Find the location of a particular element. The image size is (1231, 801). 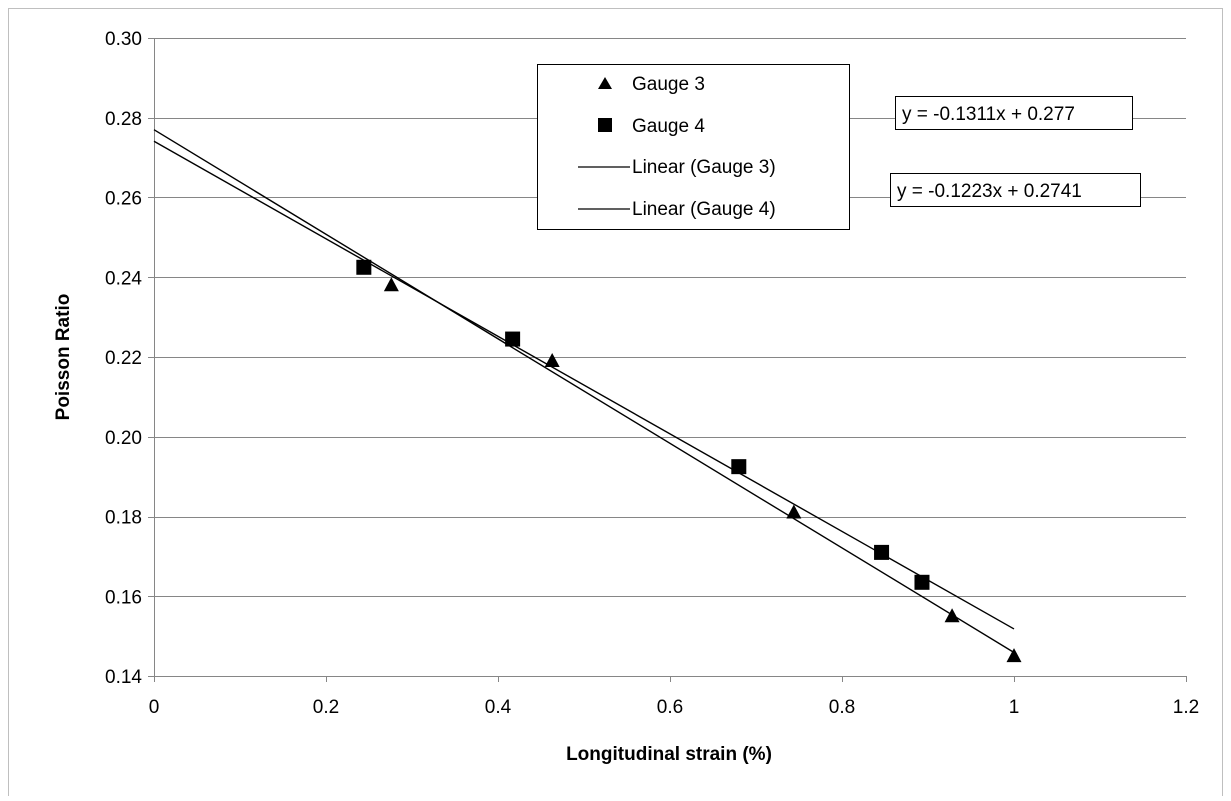

legend-triangle-icon is located at coordinates (605, 83).